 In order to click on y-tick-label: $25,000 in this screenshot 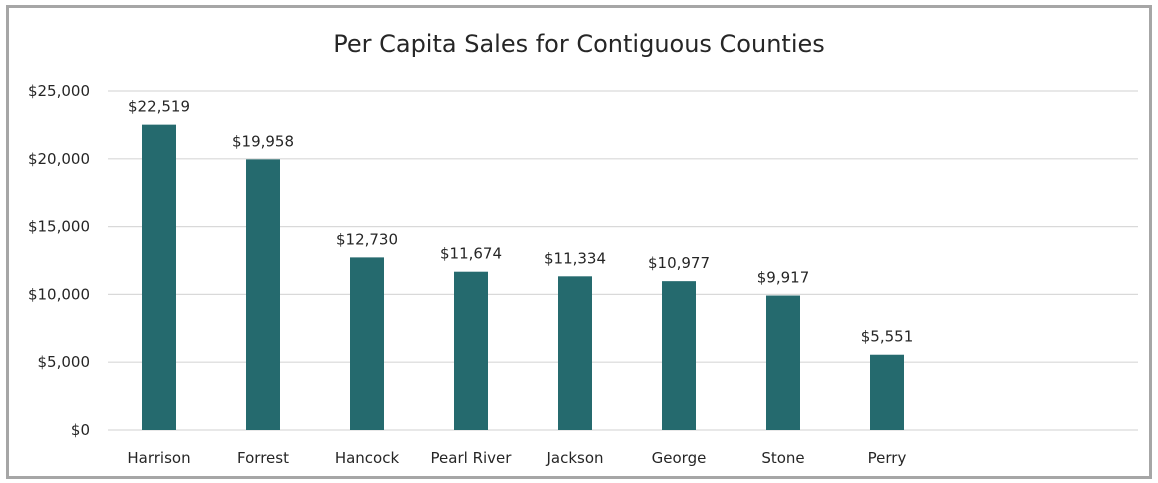, I will do `click(59, 91)`.